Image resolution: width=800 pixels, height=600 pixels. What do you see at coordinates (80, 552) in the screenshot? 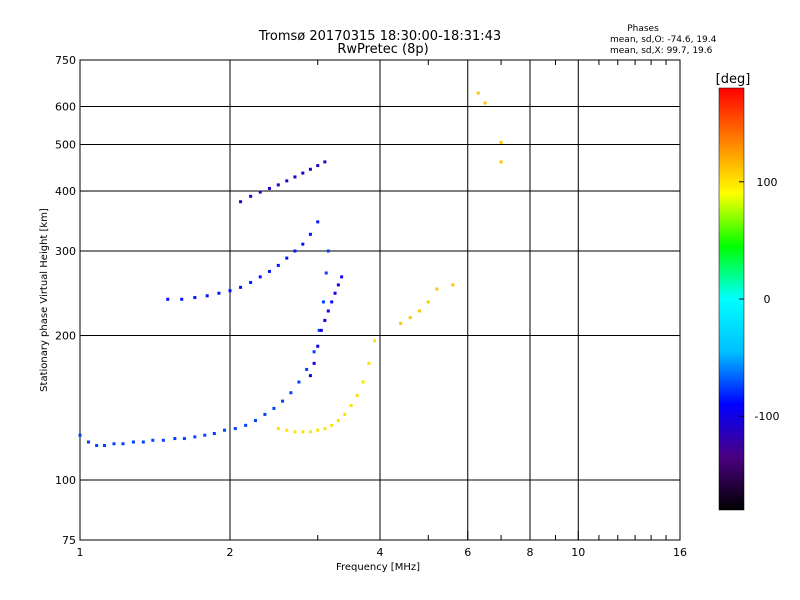
I see `x-tick-label: 1` at bounding box center [80, 552].